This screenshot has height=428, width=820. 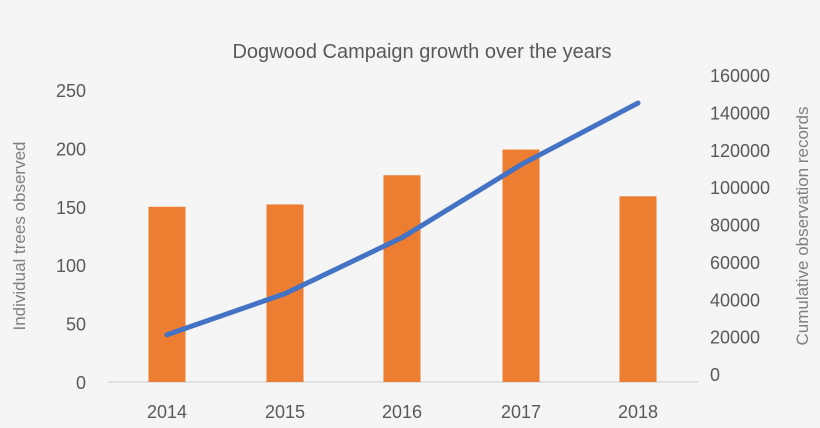 What do you see at coordinates (802, 225) in the screenshot?
I see `right-axis-title: Cumulative observation records` at bounding box center [802, 225].